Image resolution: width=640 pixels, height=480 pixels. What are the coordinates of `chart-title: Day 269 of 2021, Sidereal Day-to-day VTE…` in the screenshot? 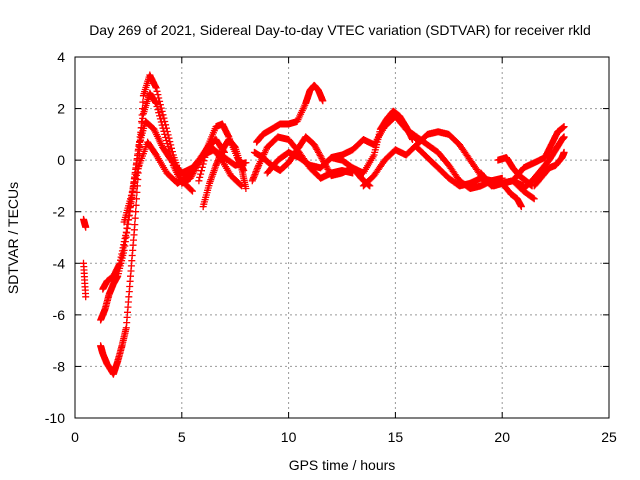 It's located at (340, 30).